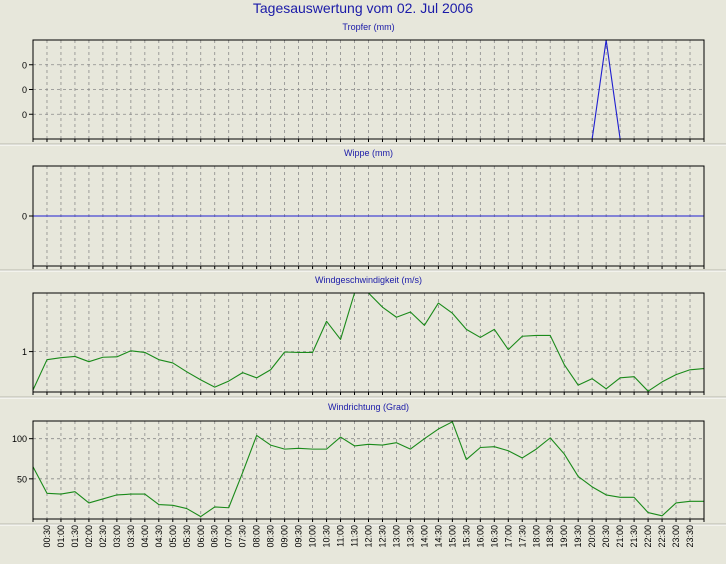  I want to click on x-tick-label-46: 23:00, so click(676, 536).